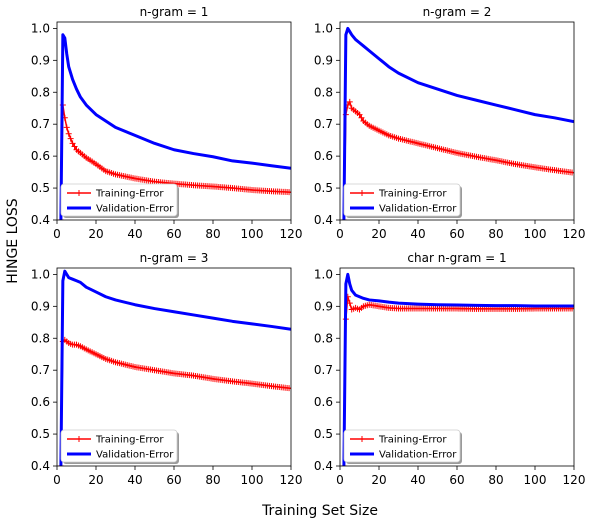 The image size is (592, 524). Describe the element at coordinates (174, 12) in the screenshot. I see `subplot-title: n-gram = 1` at that location.